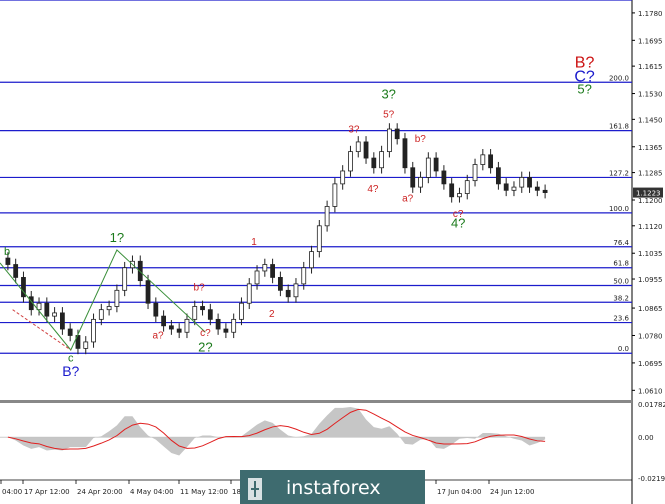  Describe the element at coordinates (332, 487) in the screenshot. I see `watermark: instaforex` at that location.